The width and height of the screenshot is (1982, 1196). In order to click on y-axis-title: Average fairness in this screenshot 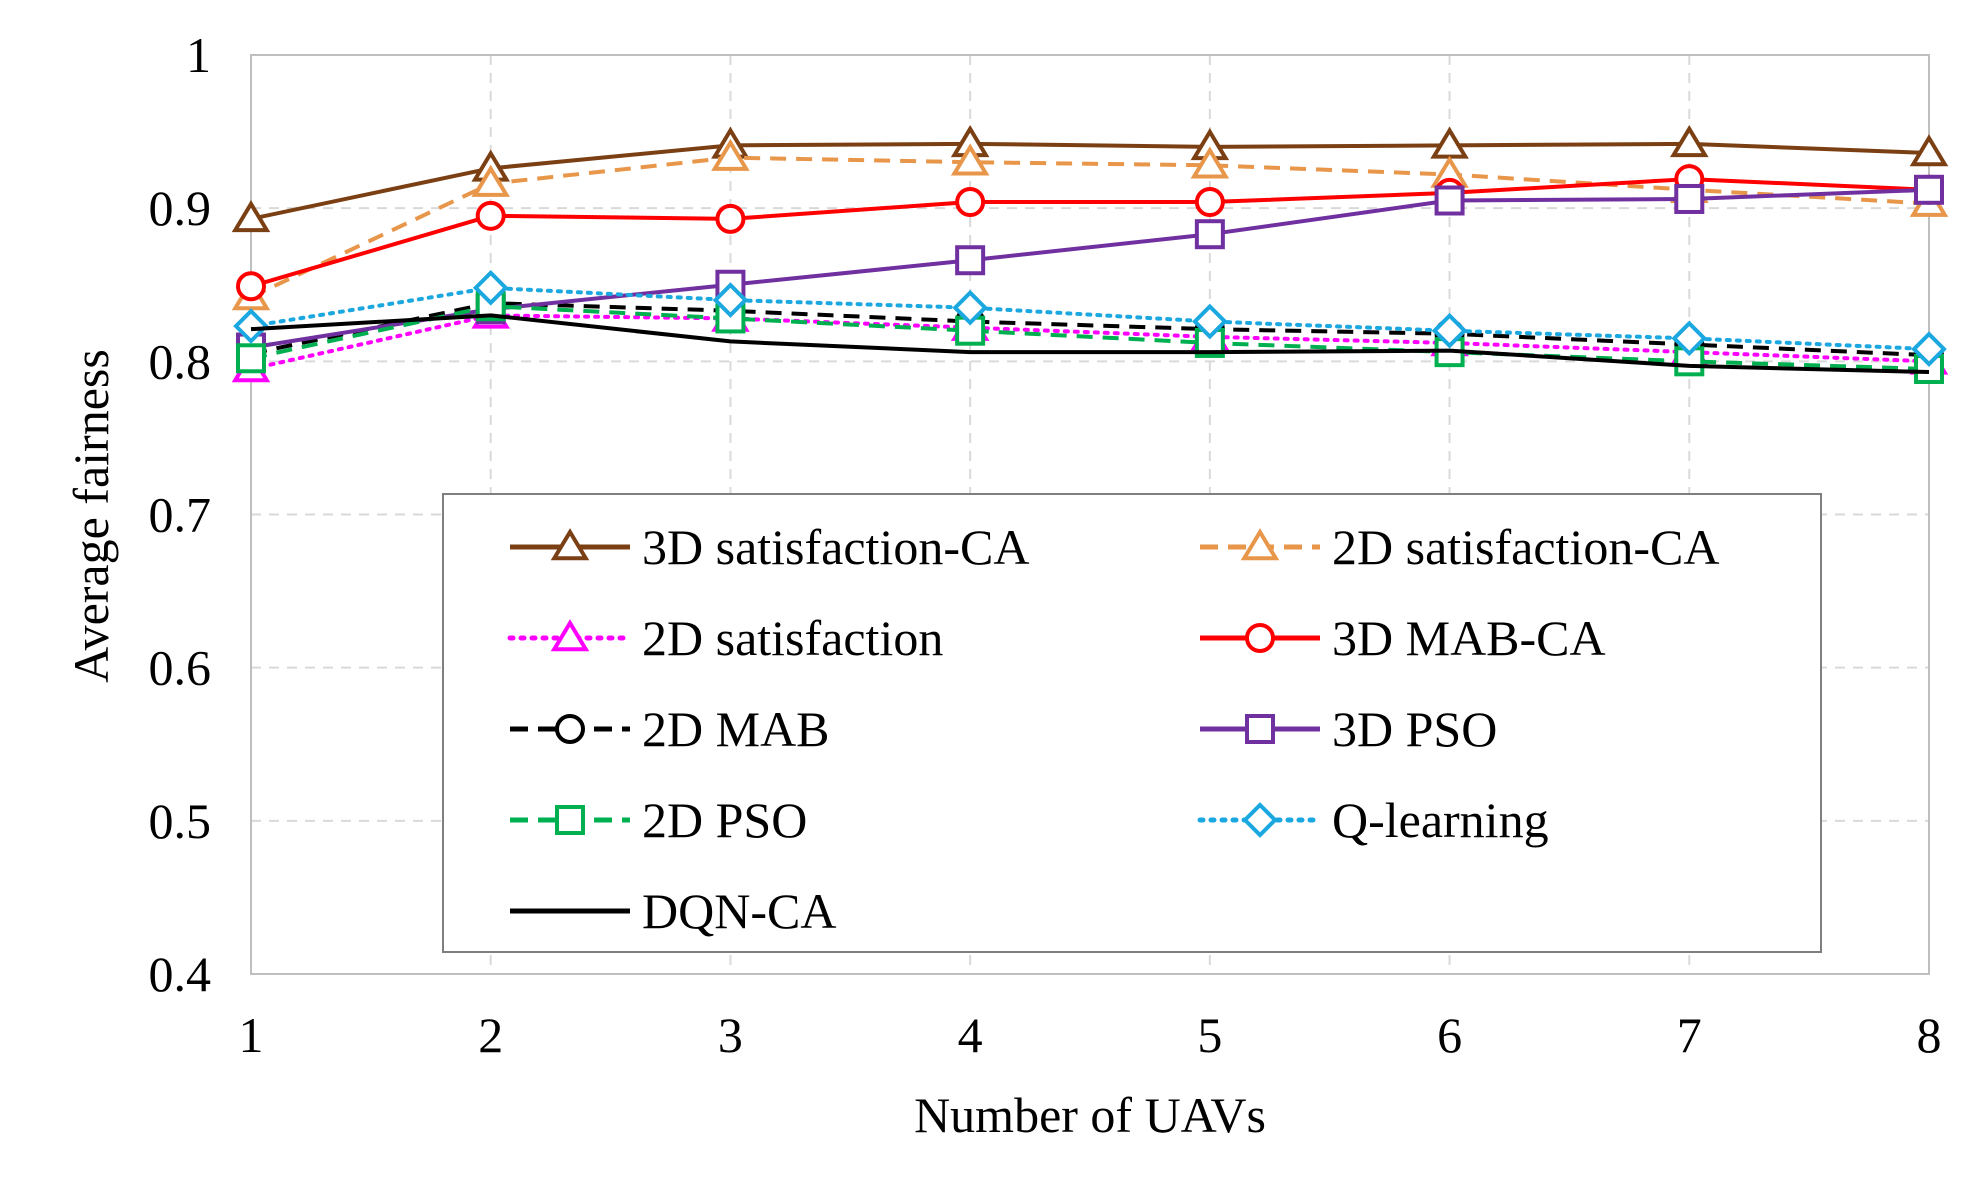, I will do `click(91, 516)`.